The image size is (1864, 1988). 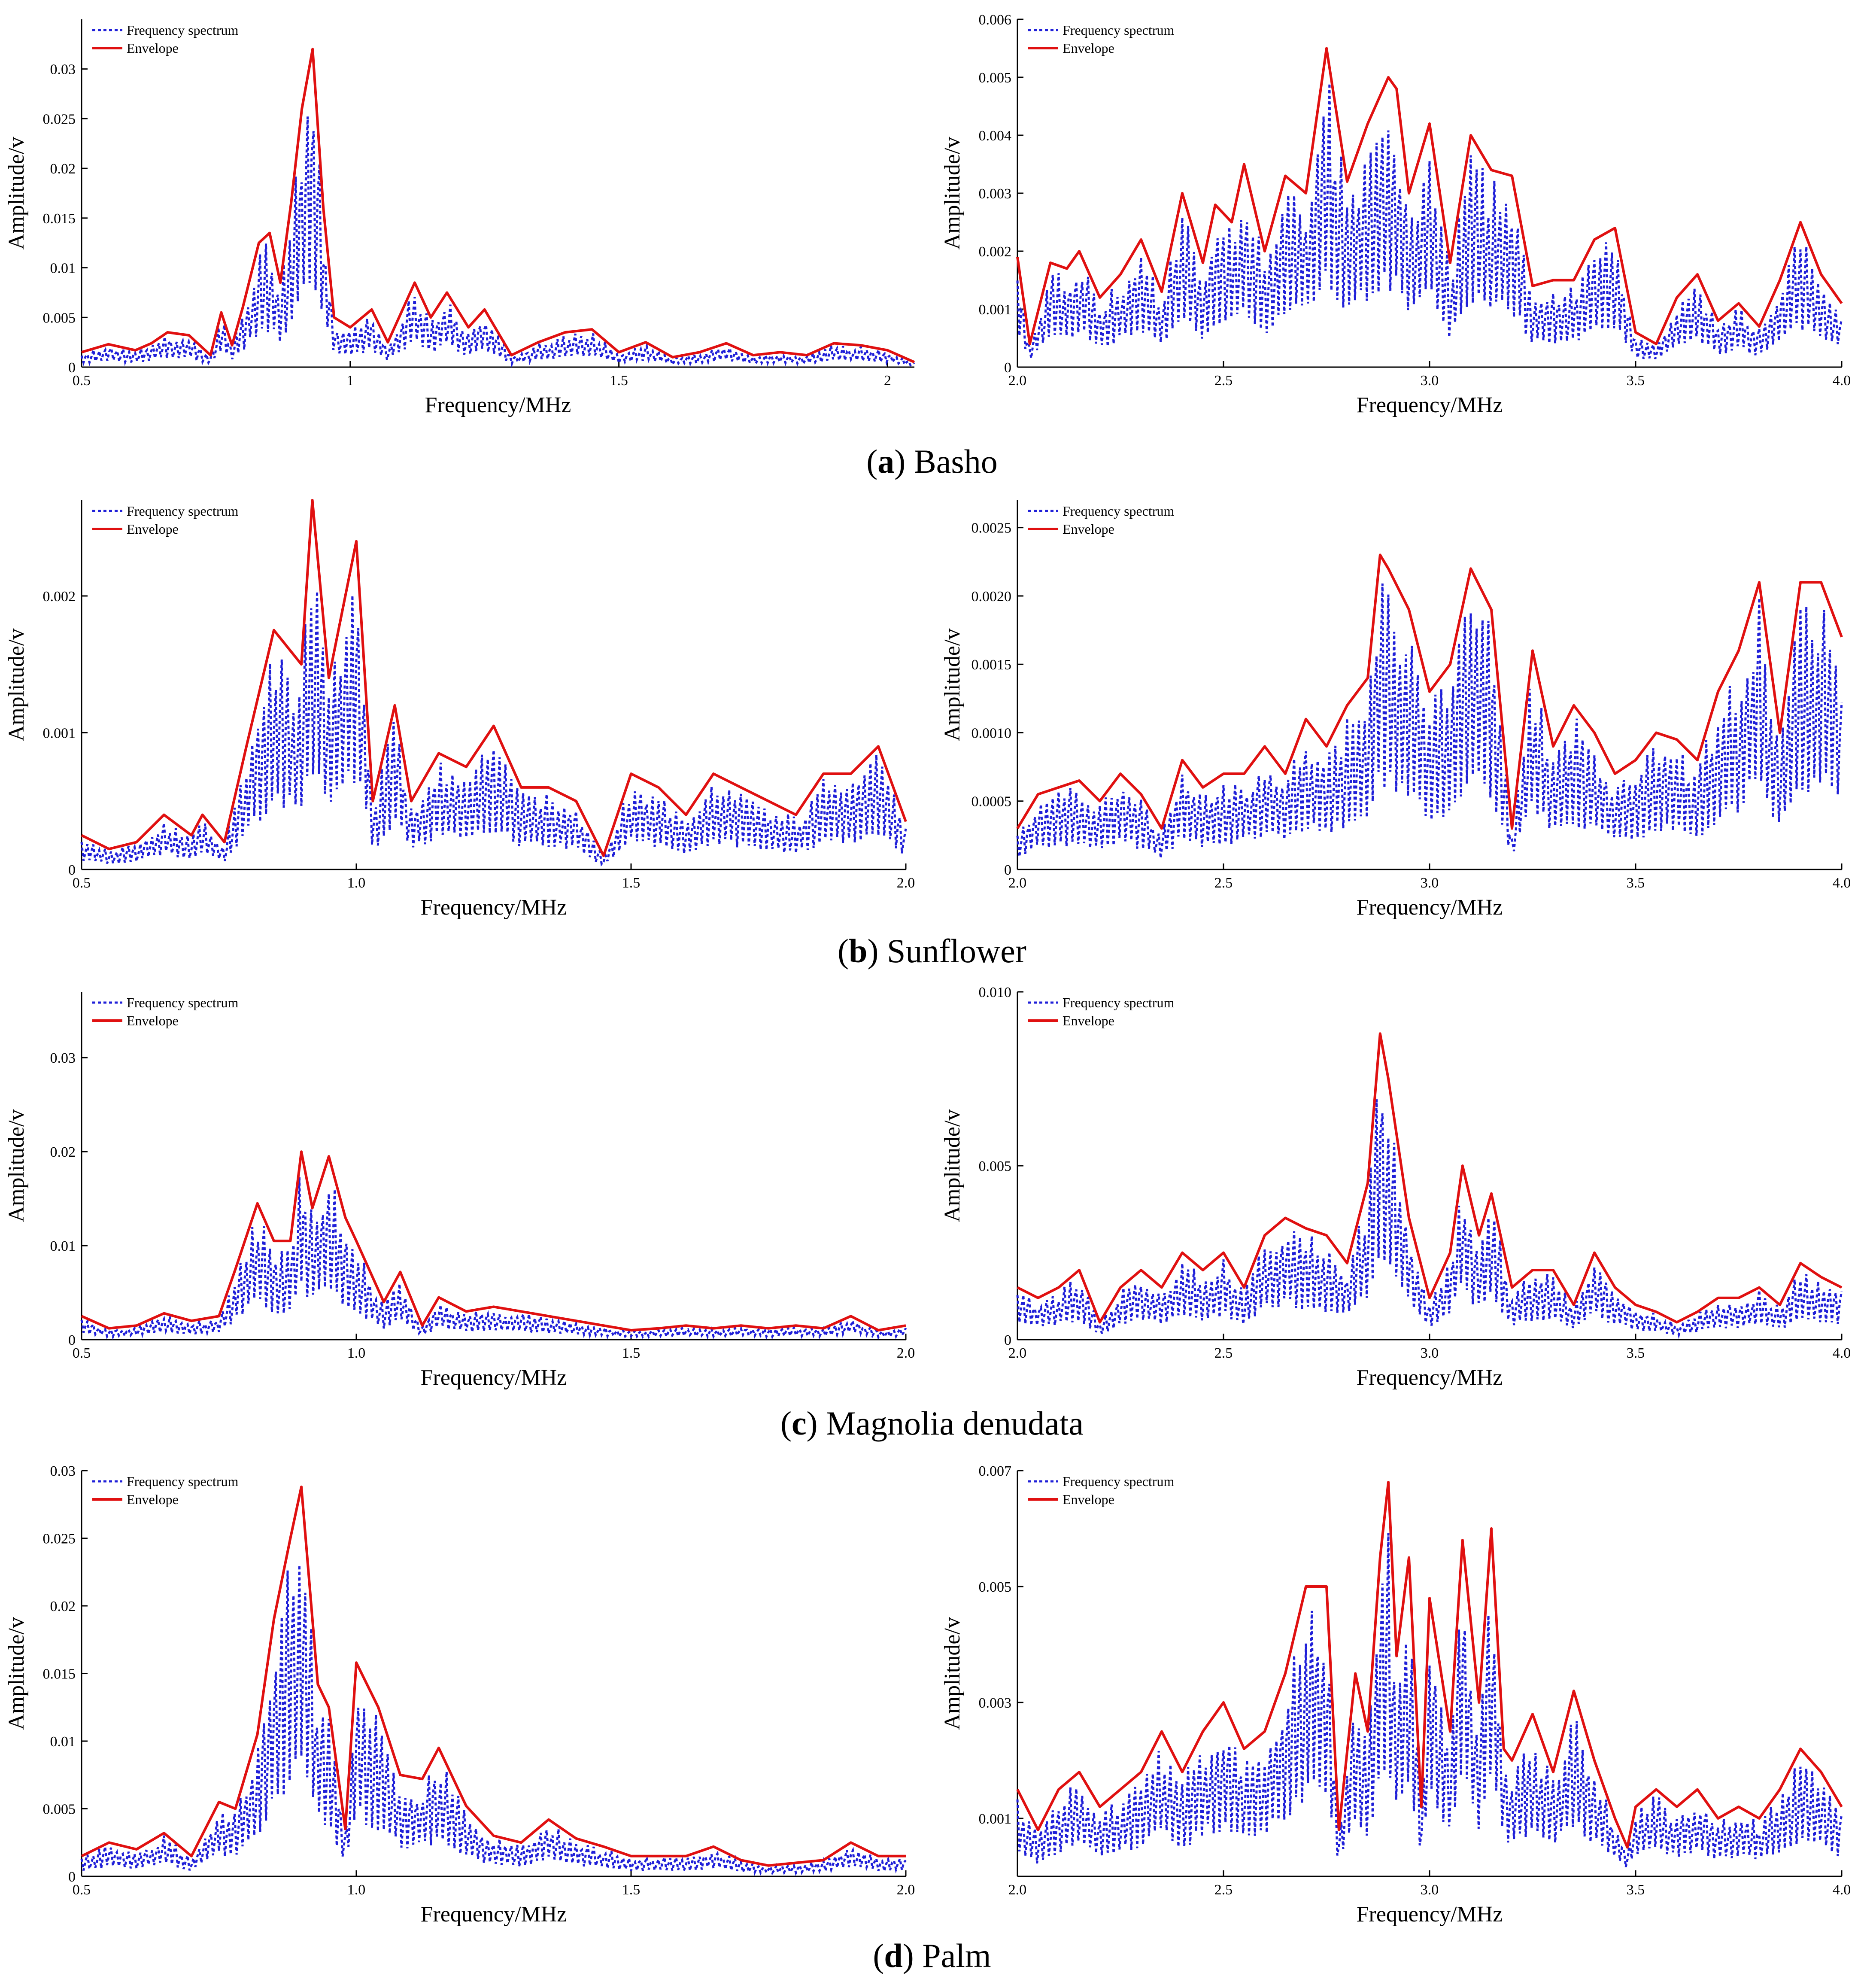 I want to click on y-tick-label: 0.003, so click(x=995, y=1703).